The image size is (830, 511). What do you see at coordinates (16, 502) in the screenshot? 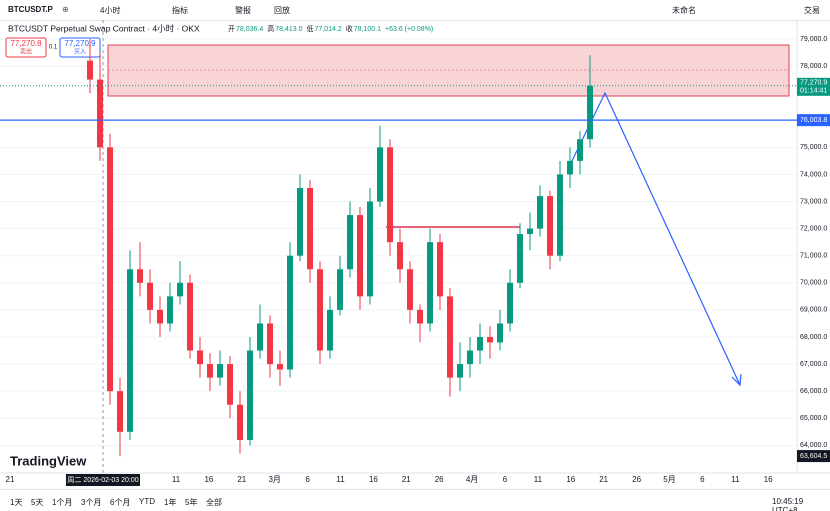
I see `range-button: 1天` at bounding box center [16, 502].